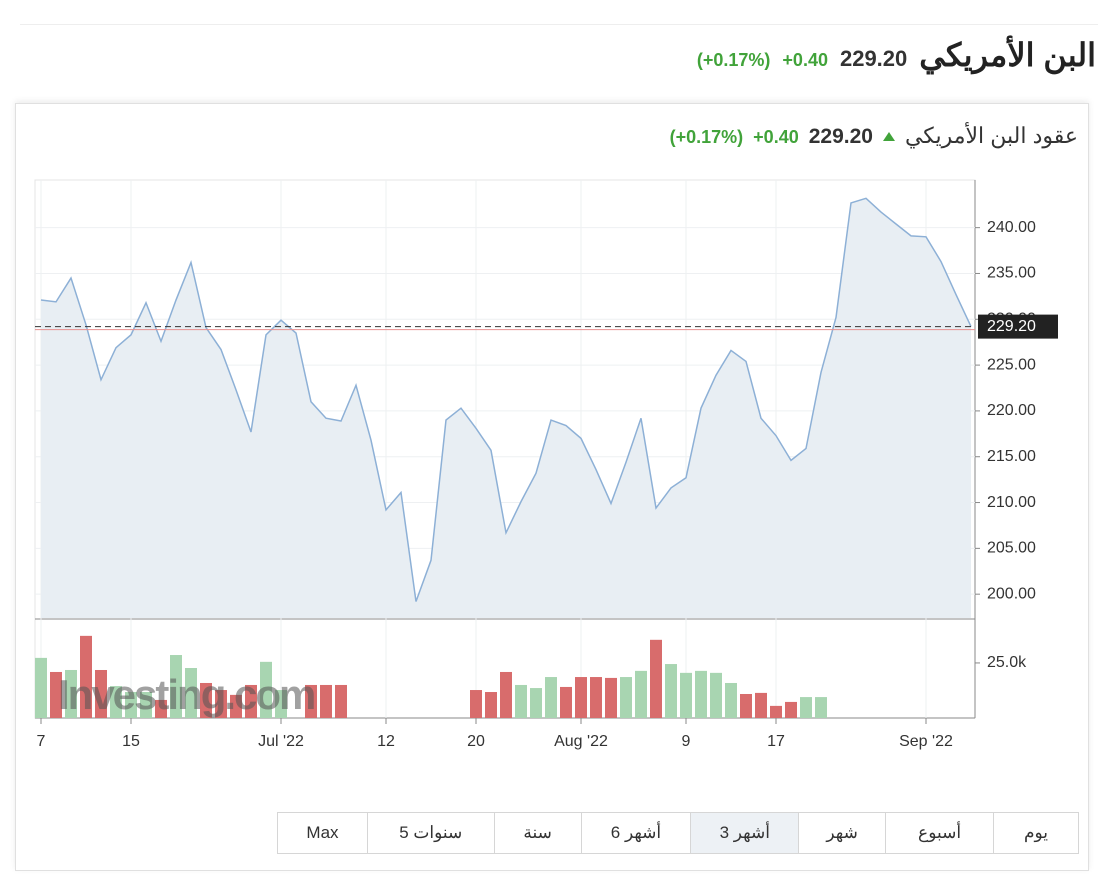 The image size is (1118, 888). I want to click on x-tick-label: 7, so click(41, 741).